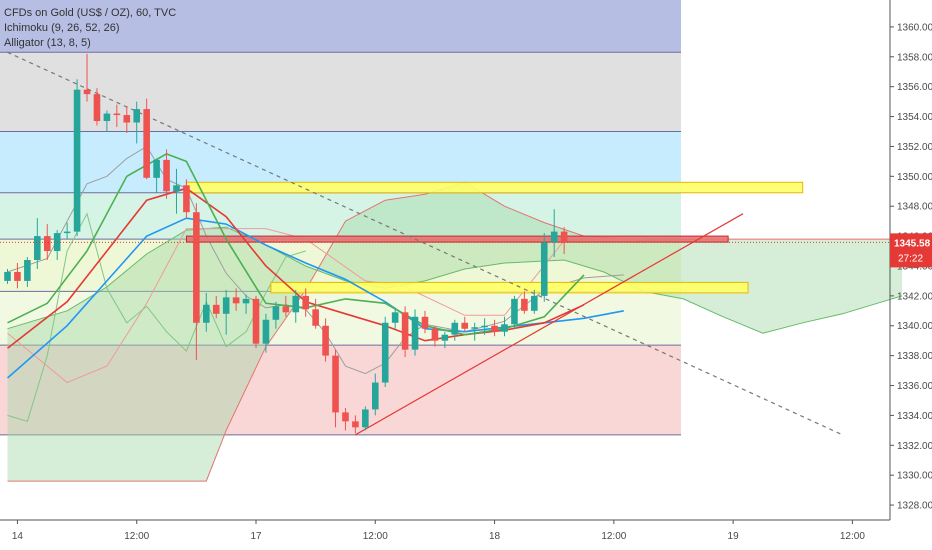 The image size is (932, 550). What do you see at coordinates (914, 177) in the screenshot?
I see `price-tick-label: 1350.00` at bounding box center [914, 177].